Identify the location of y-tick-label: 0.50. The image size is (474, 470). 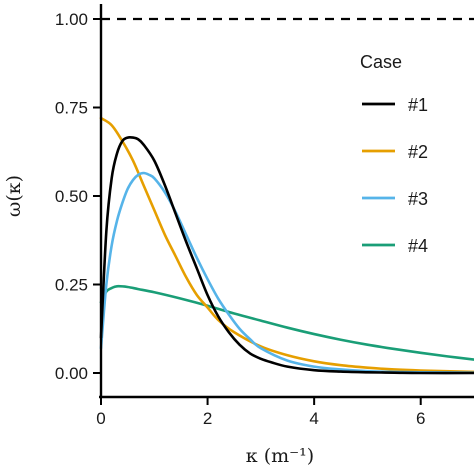
(71, 196).